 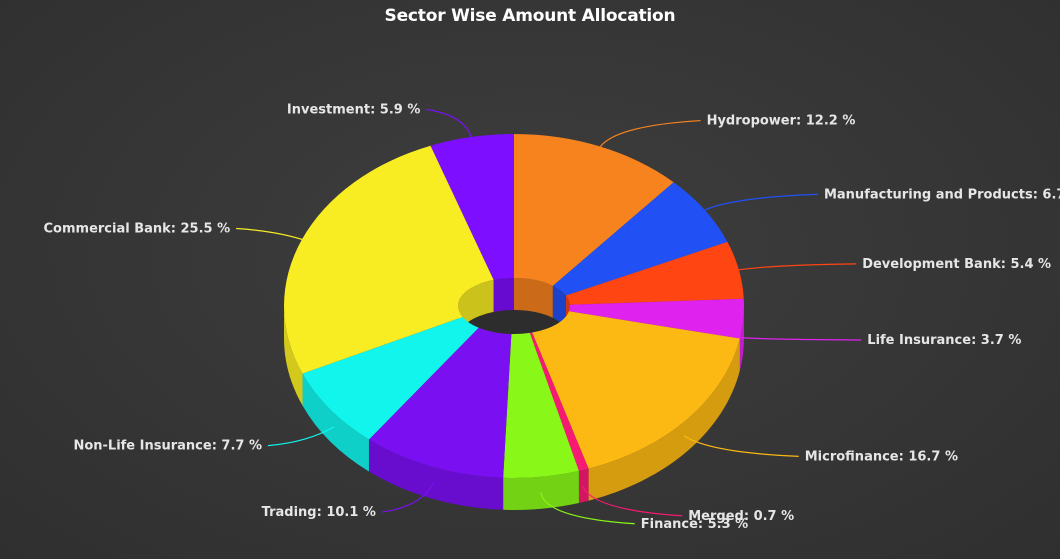 What do you see at coordinates (640, 239) in the screenshot?
I see `slice-manufacturing-and-products` at bounding box center [640, 239].